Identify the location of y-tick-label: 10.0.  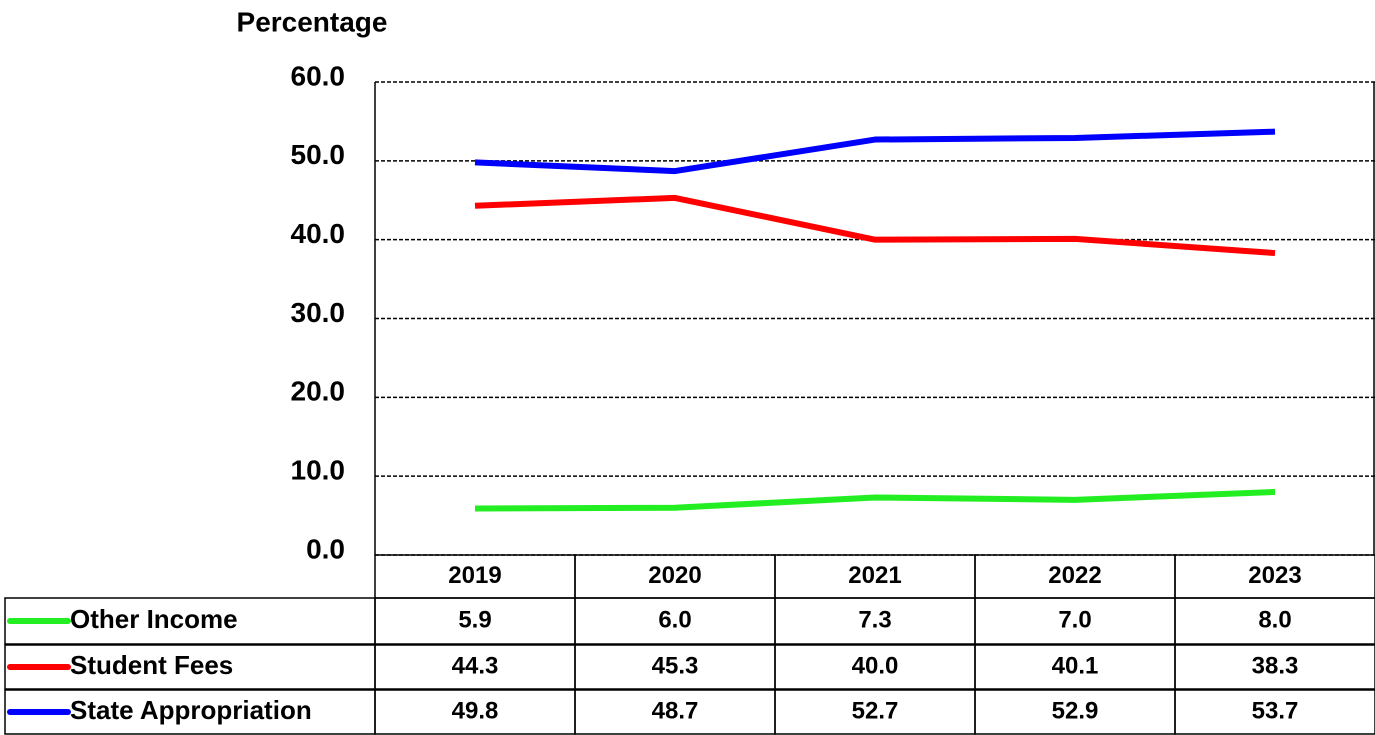
(318, 470).